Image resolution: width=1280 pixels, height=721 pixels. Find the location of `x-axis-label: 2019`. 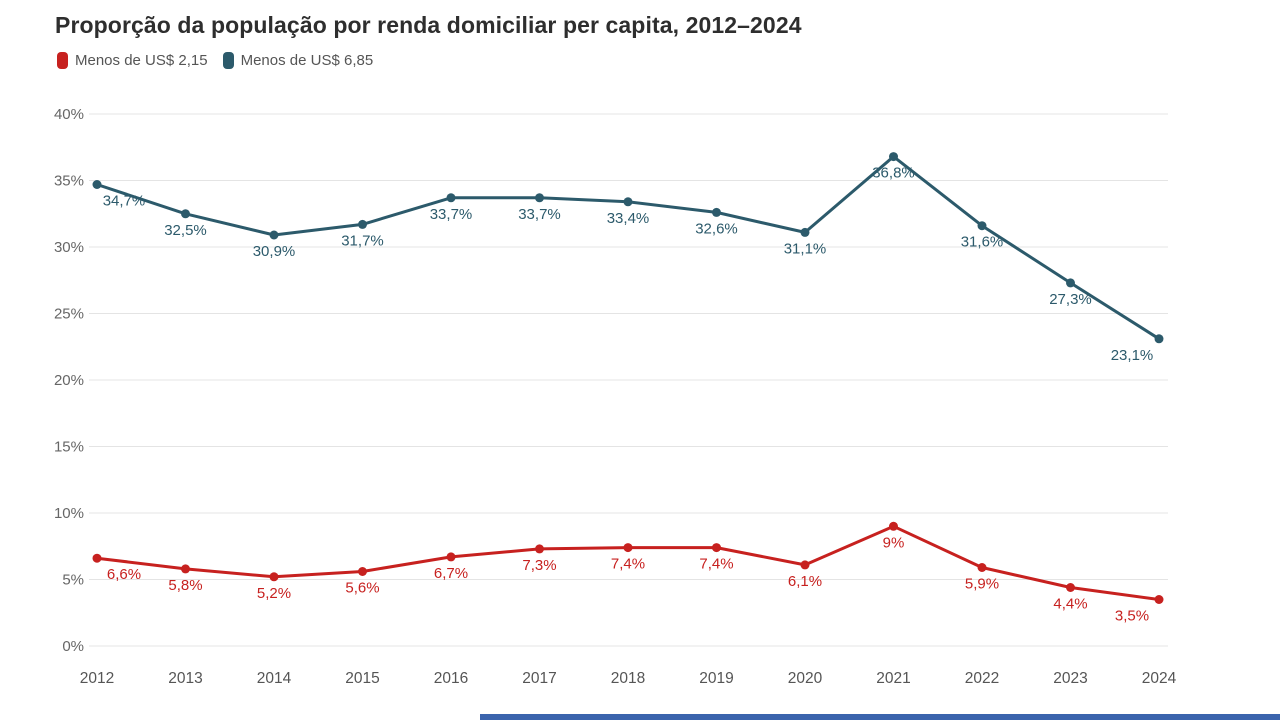

x-axis-label: 2019 is located at coordinates (716, 678).